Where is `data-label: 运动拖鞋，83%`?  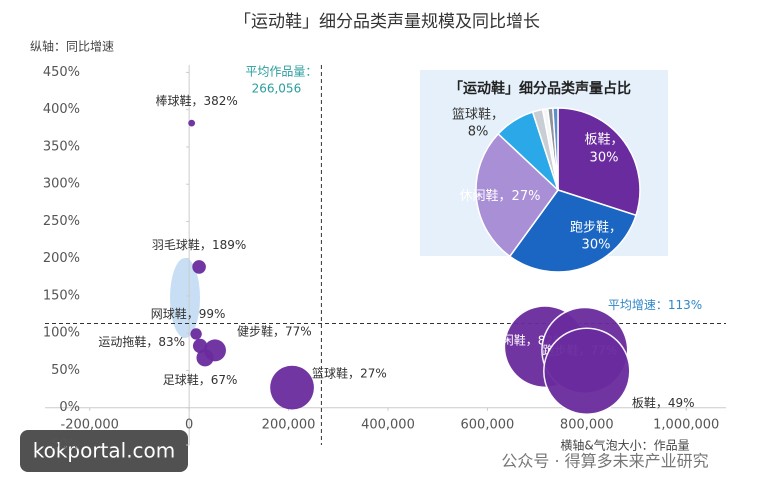
data-label: 运动拖鞋，83% is located at coordinates (141, 340).